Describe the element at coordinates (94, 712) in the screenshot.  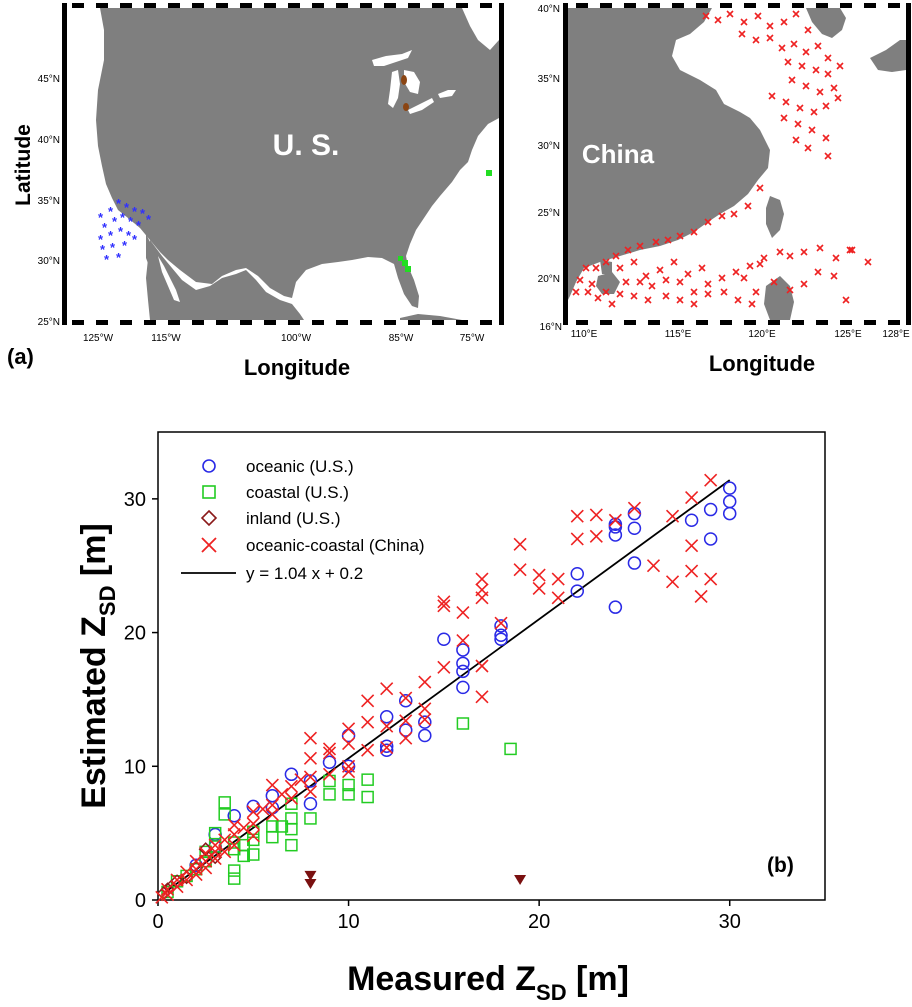
I see `y-axis-title-main: Estimated Z` at that location.